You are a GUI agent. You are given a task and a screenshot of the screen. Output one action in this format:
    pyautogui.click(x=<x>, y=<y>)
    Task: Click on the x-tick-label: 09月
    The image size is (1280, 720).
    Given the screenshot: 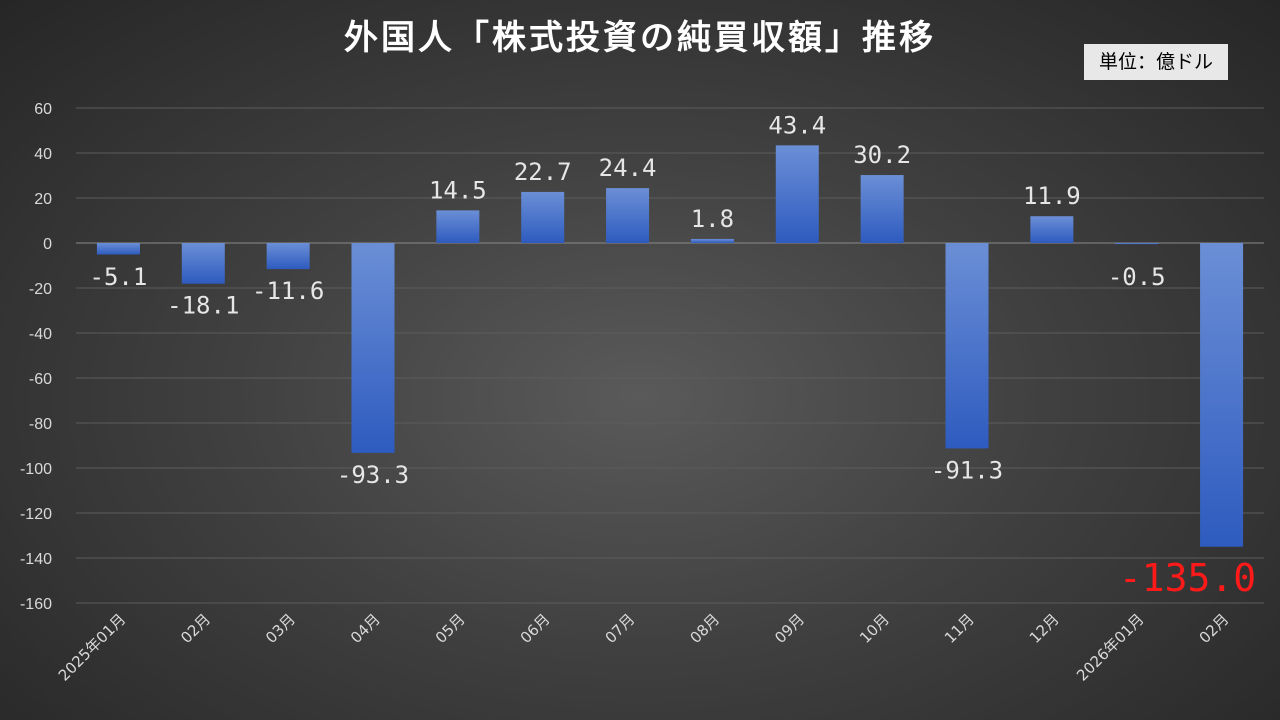 What is the action you would take?
    pyautogui.click(x=789, y=628)
    